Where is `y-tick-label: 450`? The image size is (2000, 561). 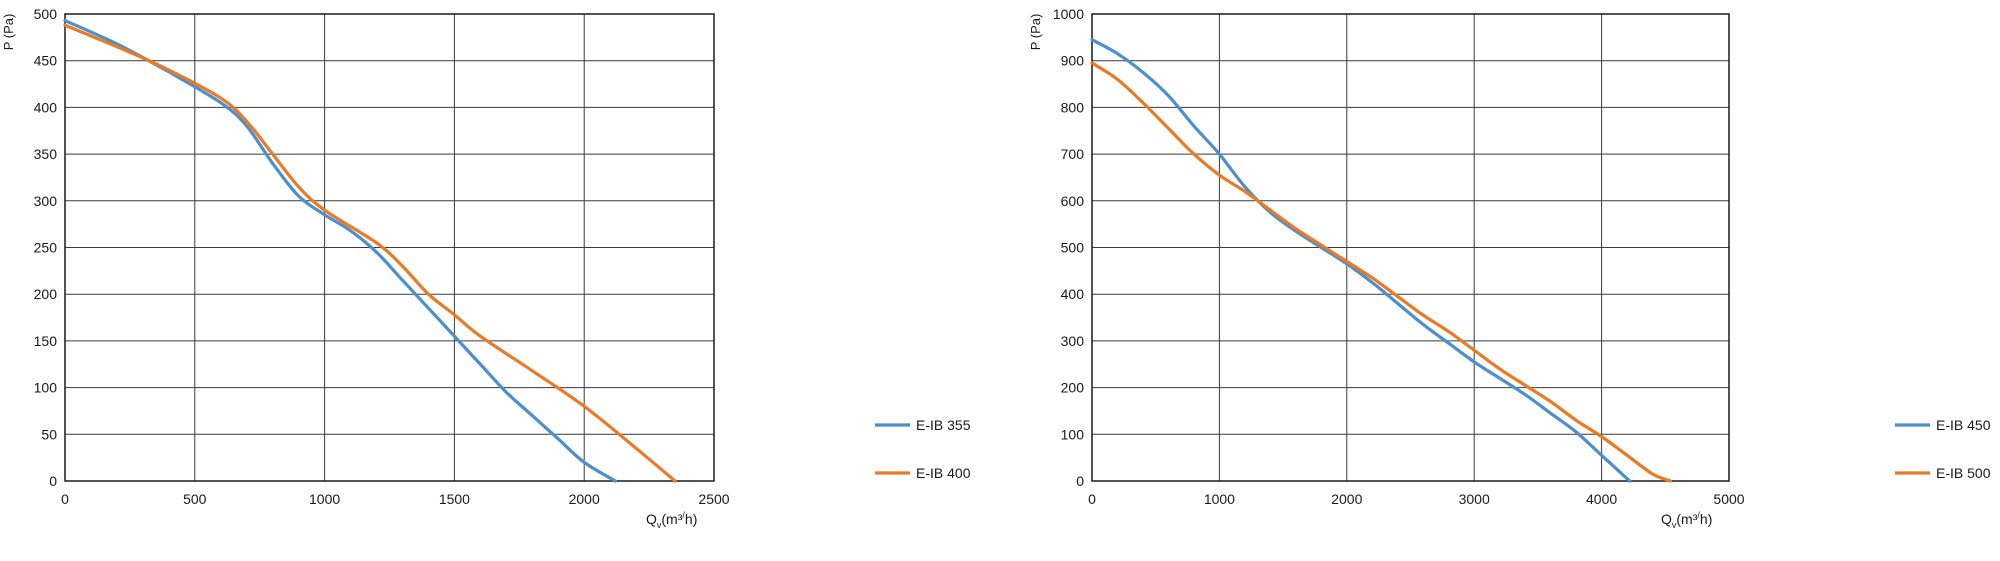
y-tick-label: 450 is located at coordinates (46, 61).